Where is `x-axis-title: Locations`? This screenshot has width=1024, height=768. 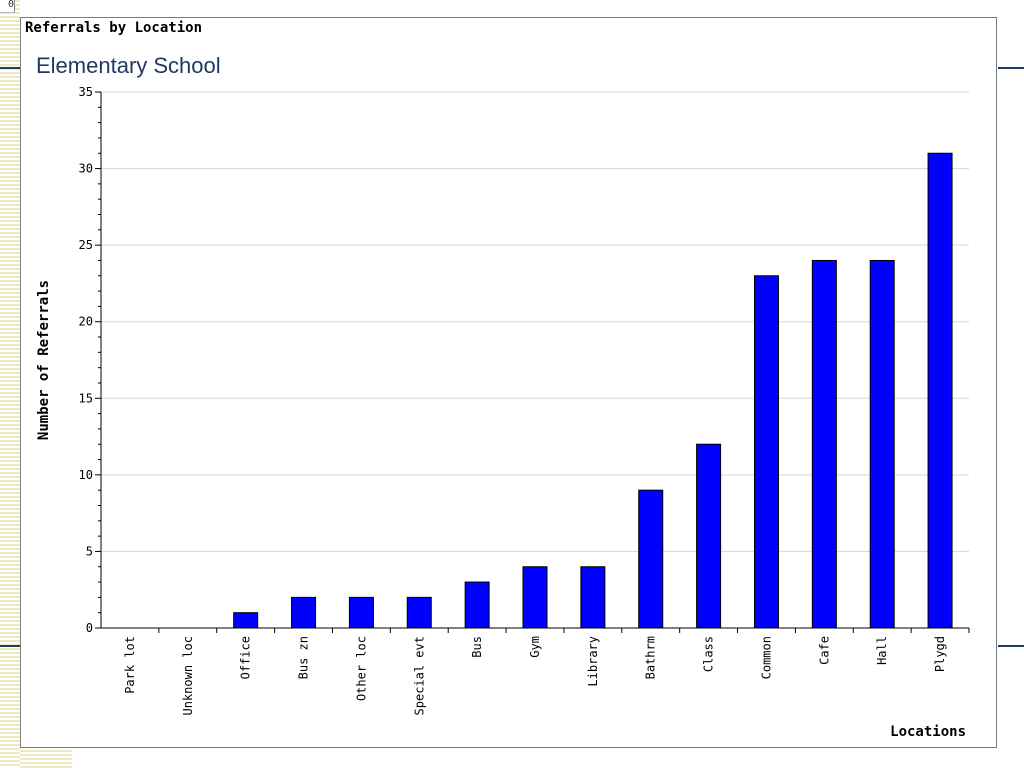 x-axis-title: Locations is located at coordinates (928, 732).